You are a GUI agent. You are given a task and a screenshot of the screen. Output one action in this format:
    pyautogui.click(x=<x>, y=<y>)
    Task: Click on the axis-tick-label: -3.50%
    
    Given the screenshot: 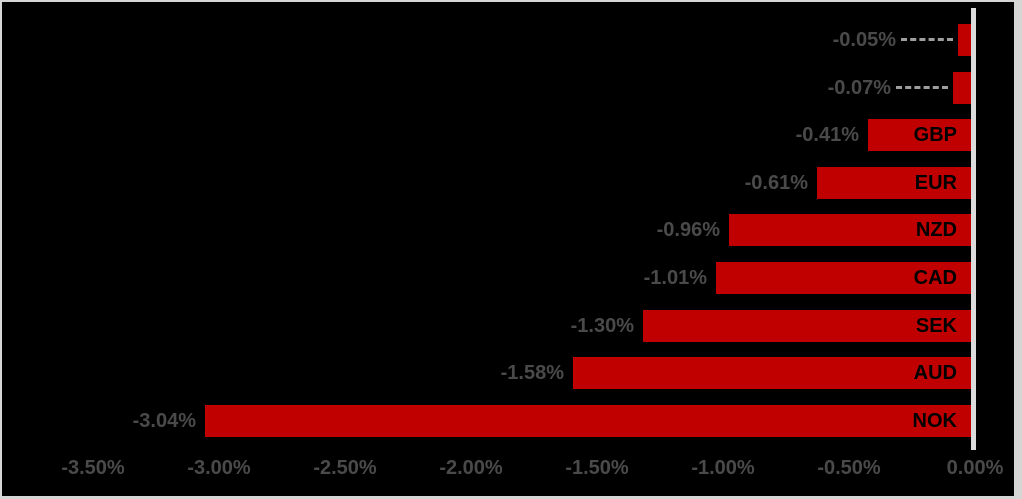 What is the action you would take?
    pyautogui.click(x=93, y=468)
    